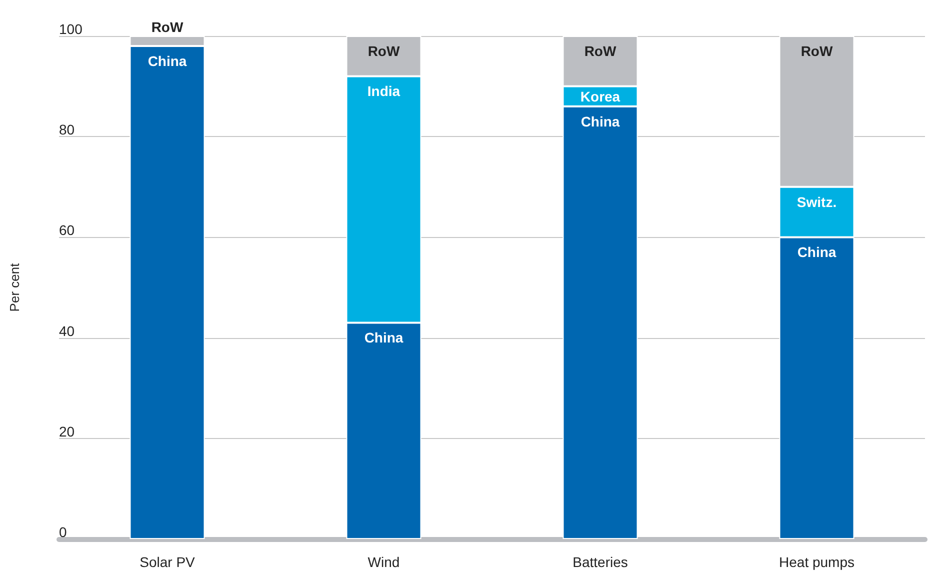  I want to click on x-tick-label: Heat pumps, so click(816, 562).